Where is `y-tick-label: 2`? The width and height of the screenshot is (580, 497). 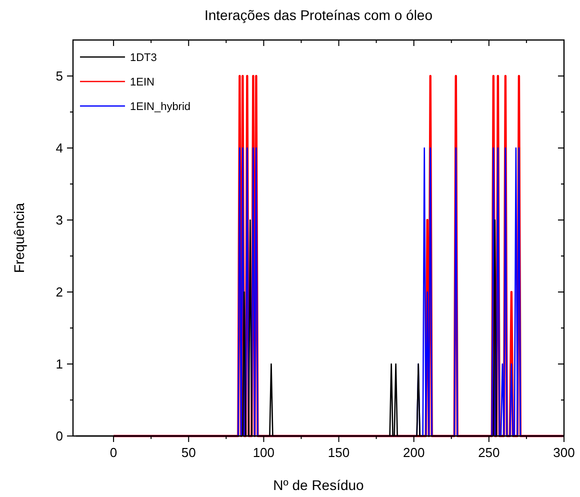
y-tick-label: 2 is located at coordinates (59, 292).